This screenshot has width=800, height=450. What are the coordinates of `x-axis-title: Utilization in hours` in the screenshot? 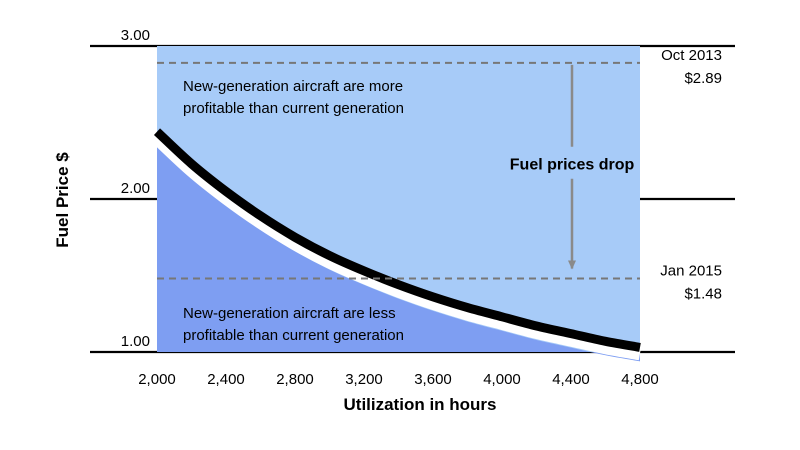 It's located at (420, 404).